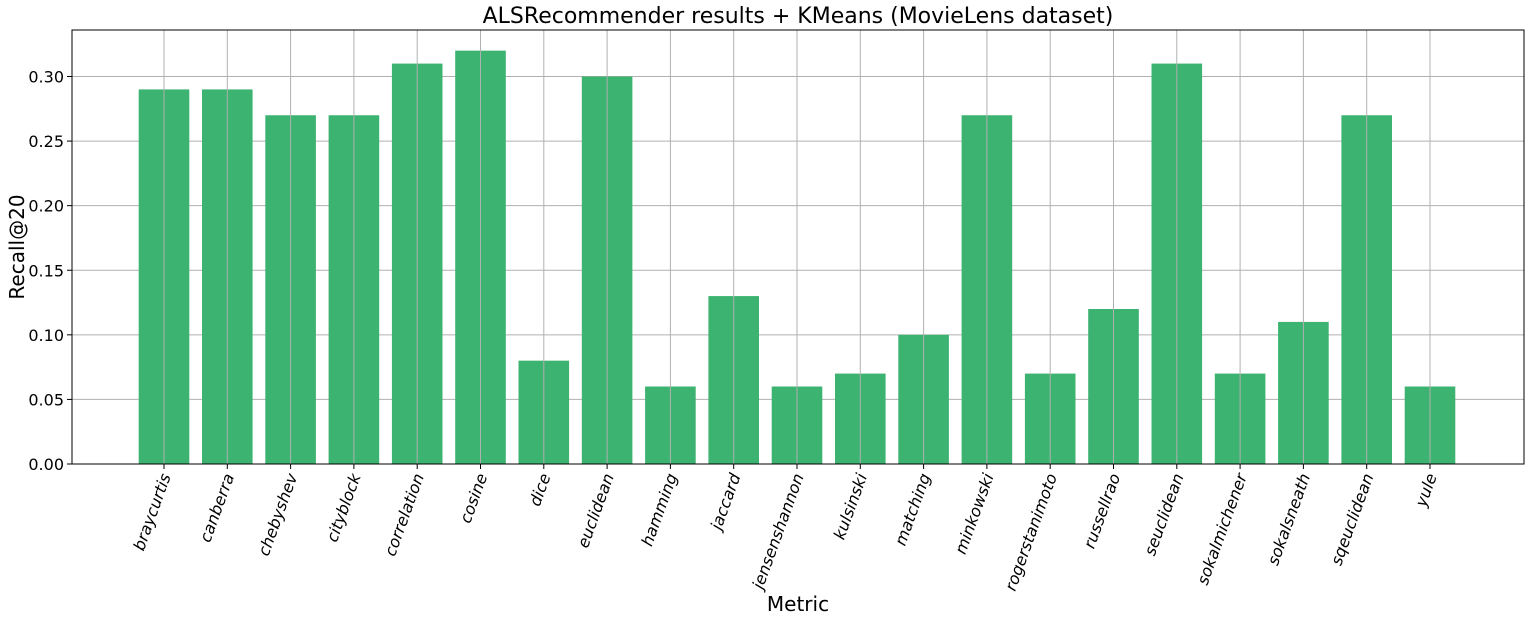  What do you see at coordinates (1222, 529) in the screenshot?
I see `x-tick-label: sokalmichener` at bounding box center [1222, 529].